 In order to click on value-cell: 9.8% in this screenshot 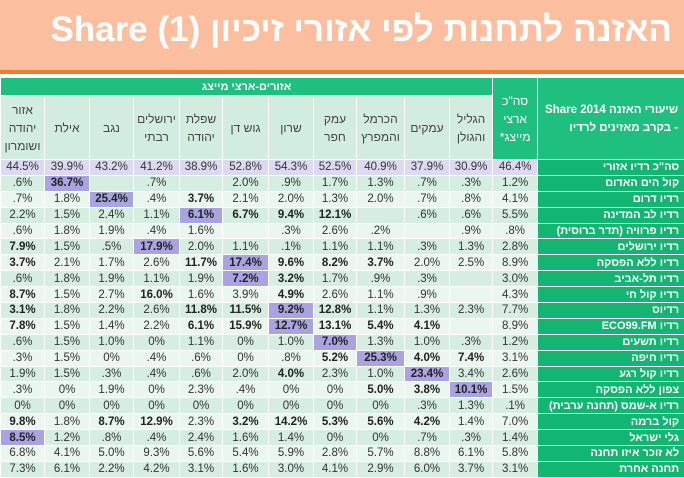, I will do `click(22, 422)`.